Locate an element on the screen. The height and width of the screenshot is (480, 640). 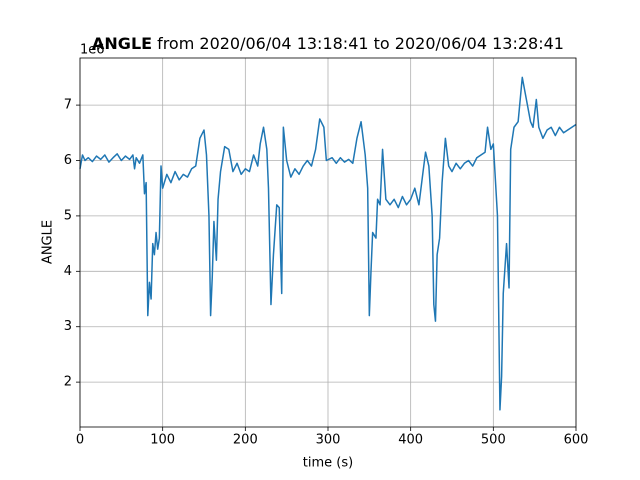
x-tick-label: 500 is located at coordinates (493, 440).